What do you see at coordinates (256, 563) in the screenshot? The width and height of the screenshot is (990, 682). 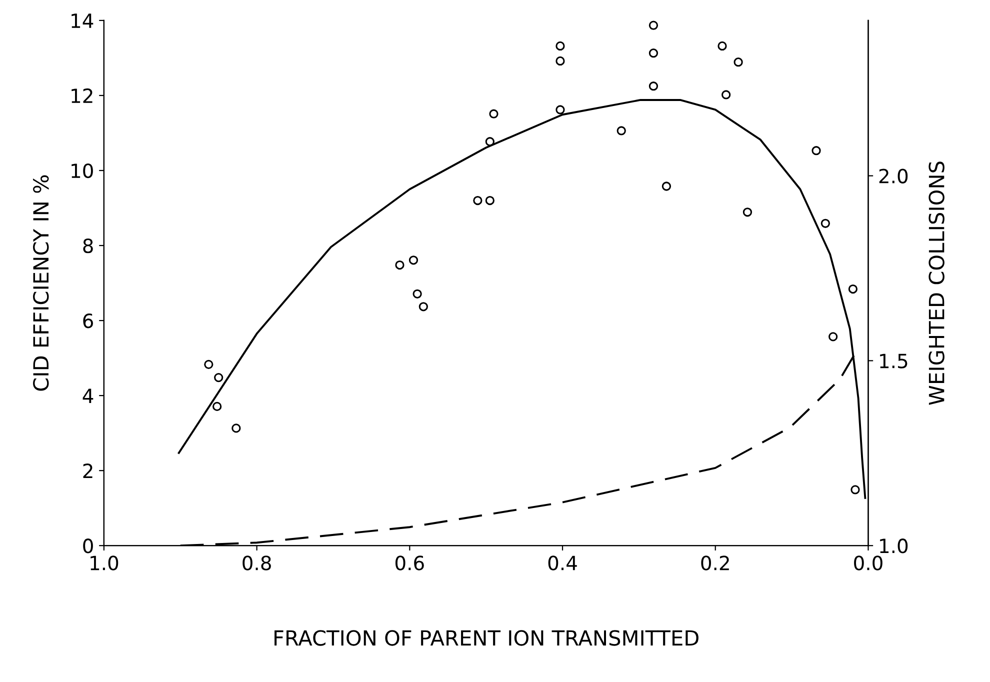 I see `x-tick-label: 0.8` at bounding box center [256, 563].